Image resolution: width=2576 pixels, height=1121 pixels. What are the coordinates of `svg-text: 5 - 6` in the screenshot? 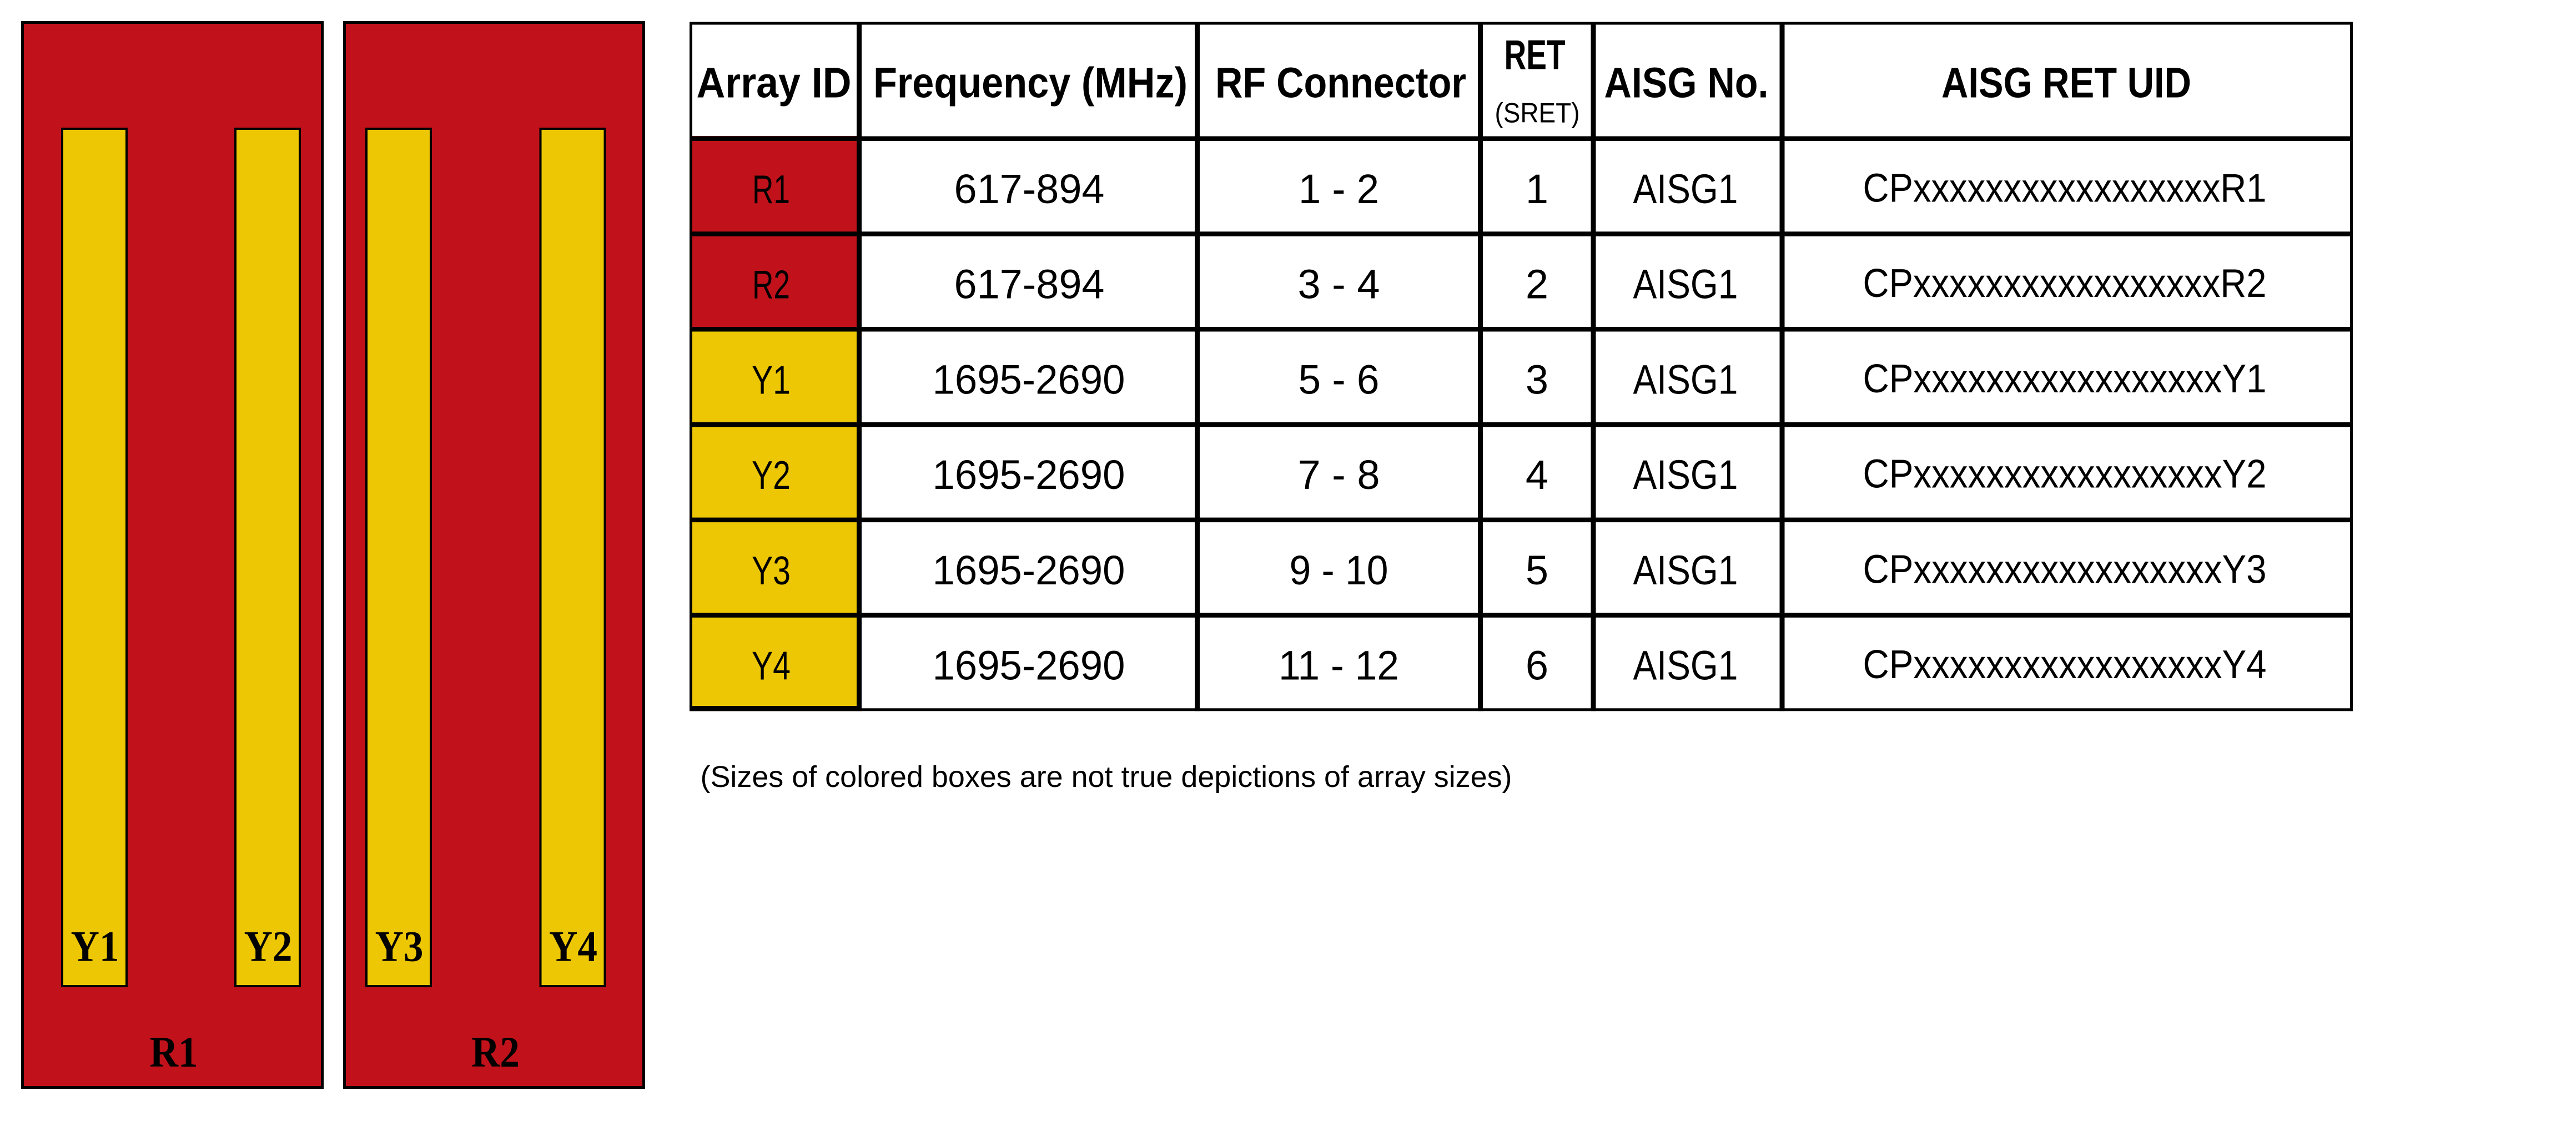 It's located at (1339, 379).